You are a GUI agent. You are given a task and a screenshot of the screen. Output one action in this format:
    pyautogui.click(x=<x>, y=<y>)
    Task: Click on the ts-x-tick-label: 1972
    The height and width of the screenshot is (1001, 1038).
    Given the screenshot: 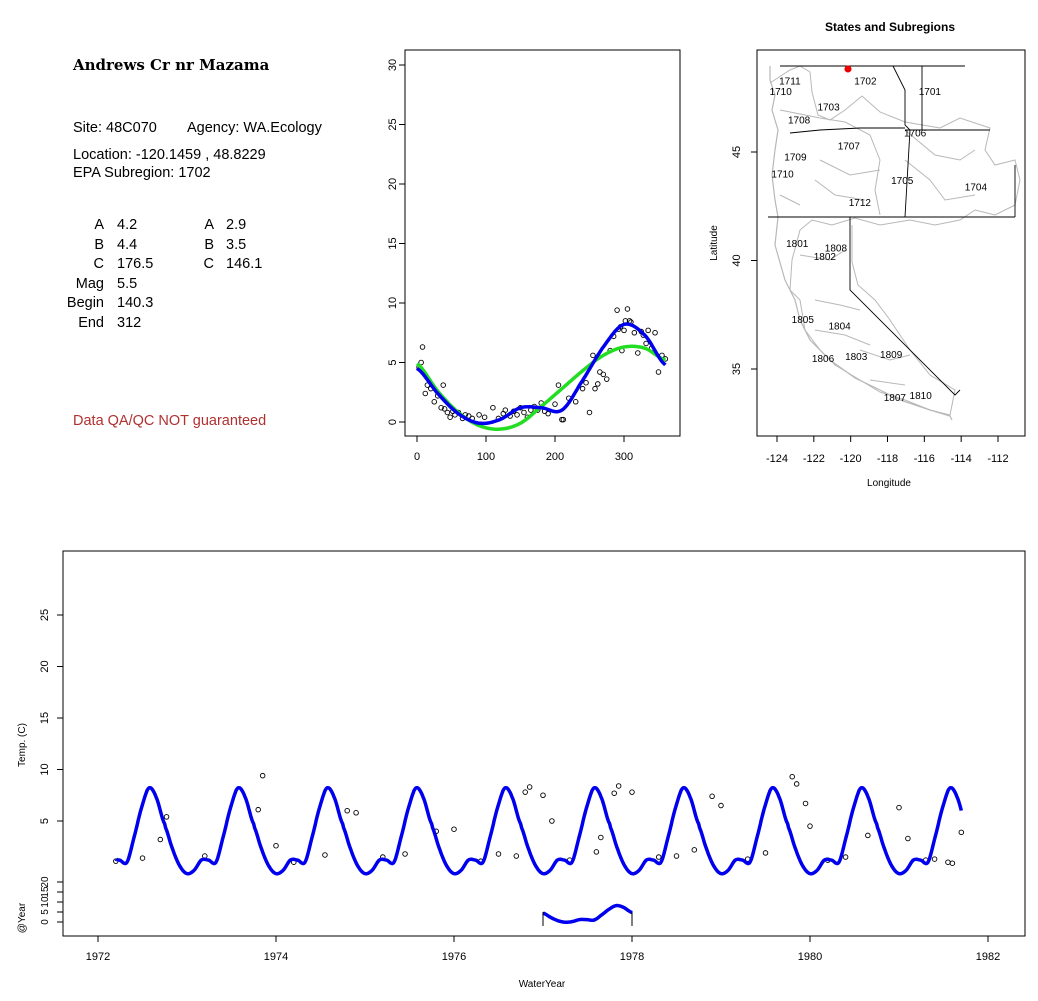 What is the action you would take?
    pyautogui.click(x=98, y=957)
    